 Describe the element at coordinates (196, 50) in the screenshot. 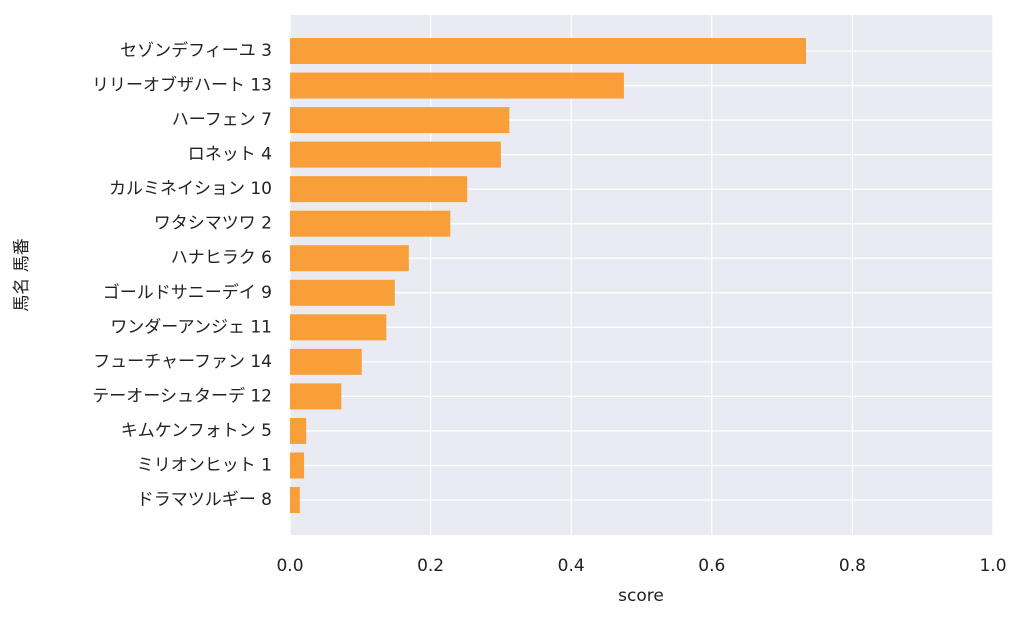

I see `y-tick-label: セゾンデフィーユ 3` at that location.